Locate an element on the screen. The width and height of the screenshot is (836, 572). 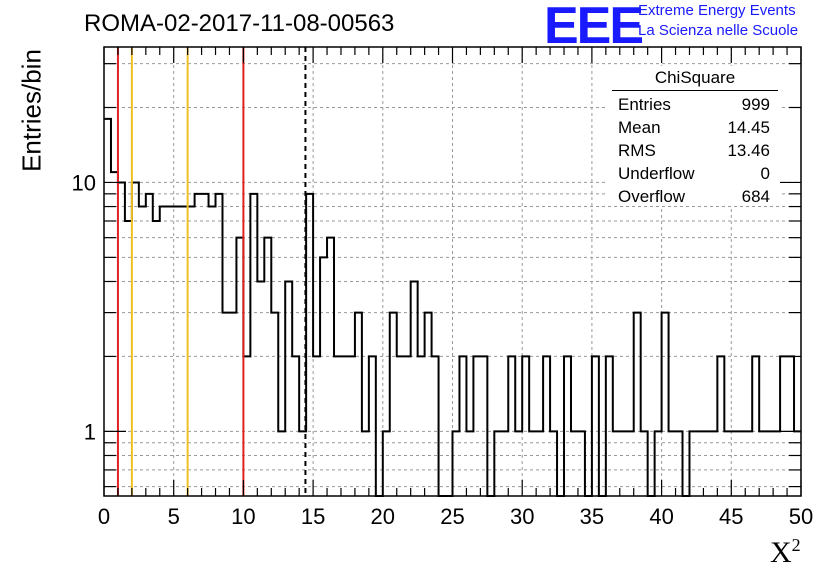
x-tick-label: 15 is located at coordinates (313, 516).